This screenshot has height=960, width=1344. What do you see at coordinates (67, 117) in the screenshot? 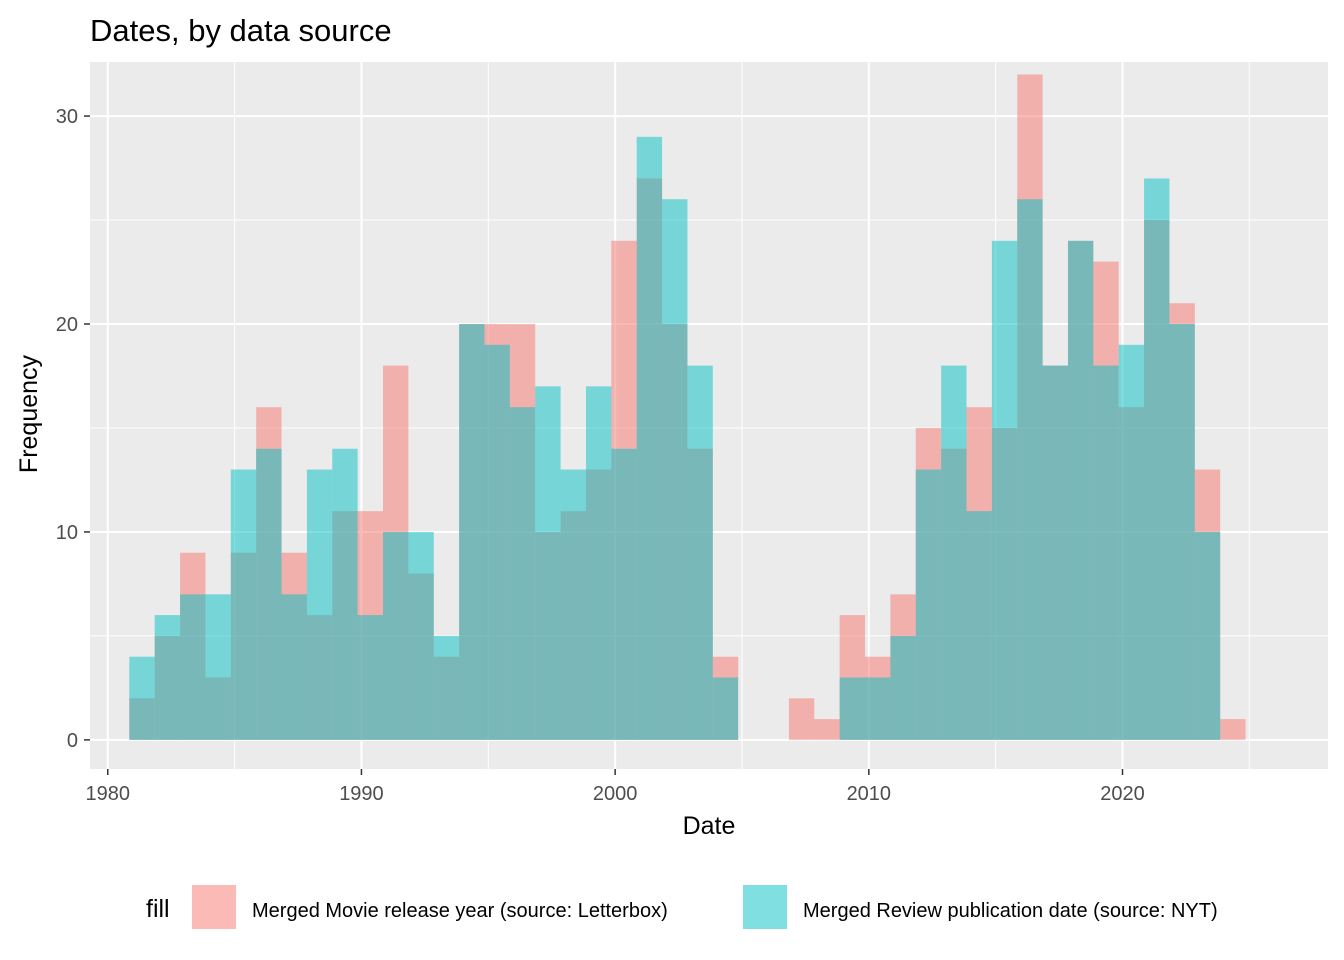
I see `y-tick-label: 30` at bounding box center [67, 117].